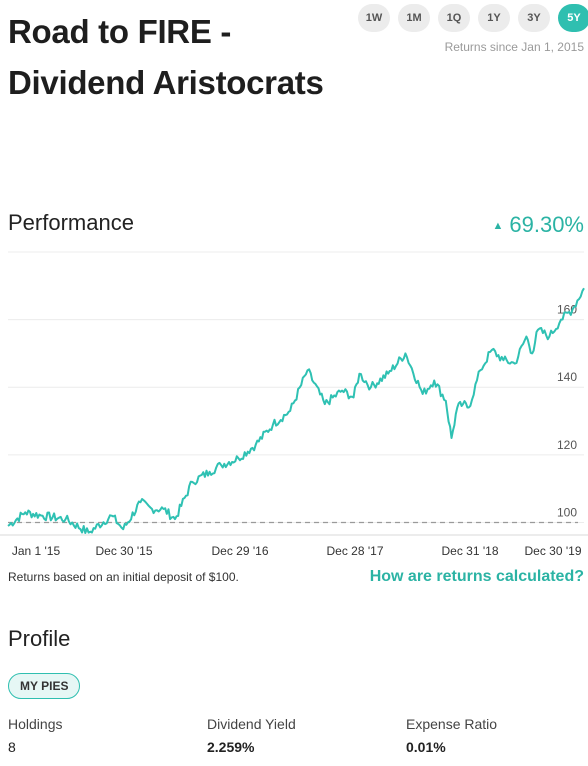  What do you see at coordinates (12, 747) in the screenshot?
I see `holdings-value: 8` at bounding box center [12, 747].